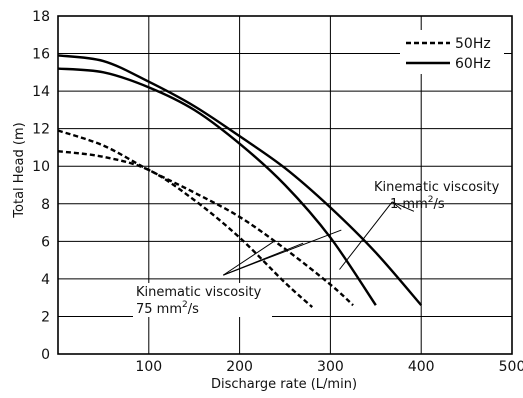 This screenshot has width=523, height=398. Describe the element at coordinates (421, 367) in the screenshot. I see `x-tick-400: 400` at that location.